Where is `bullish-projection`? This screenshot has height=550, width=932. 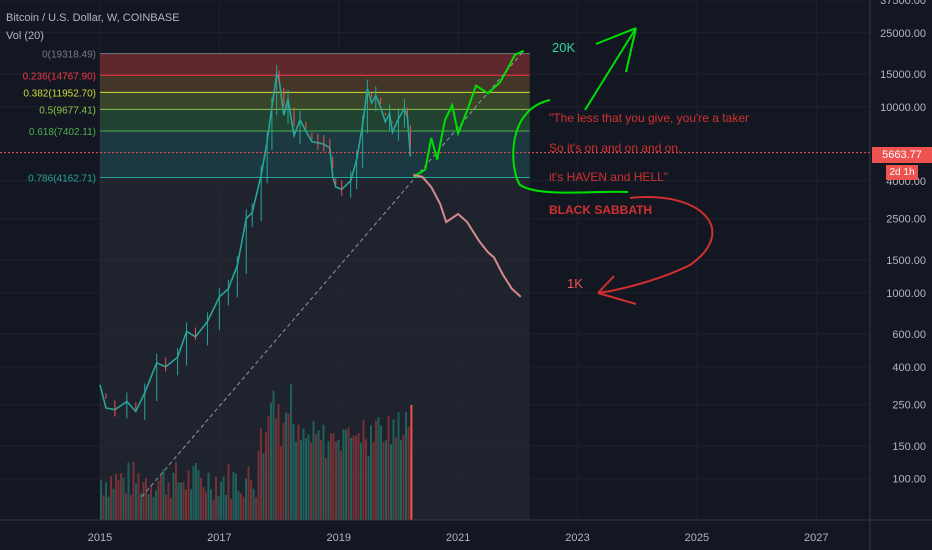
bullish-projection is located at coordinates (468, 113).